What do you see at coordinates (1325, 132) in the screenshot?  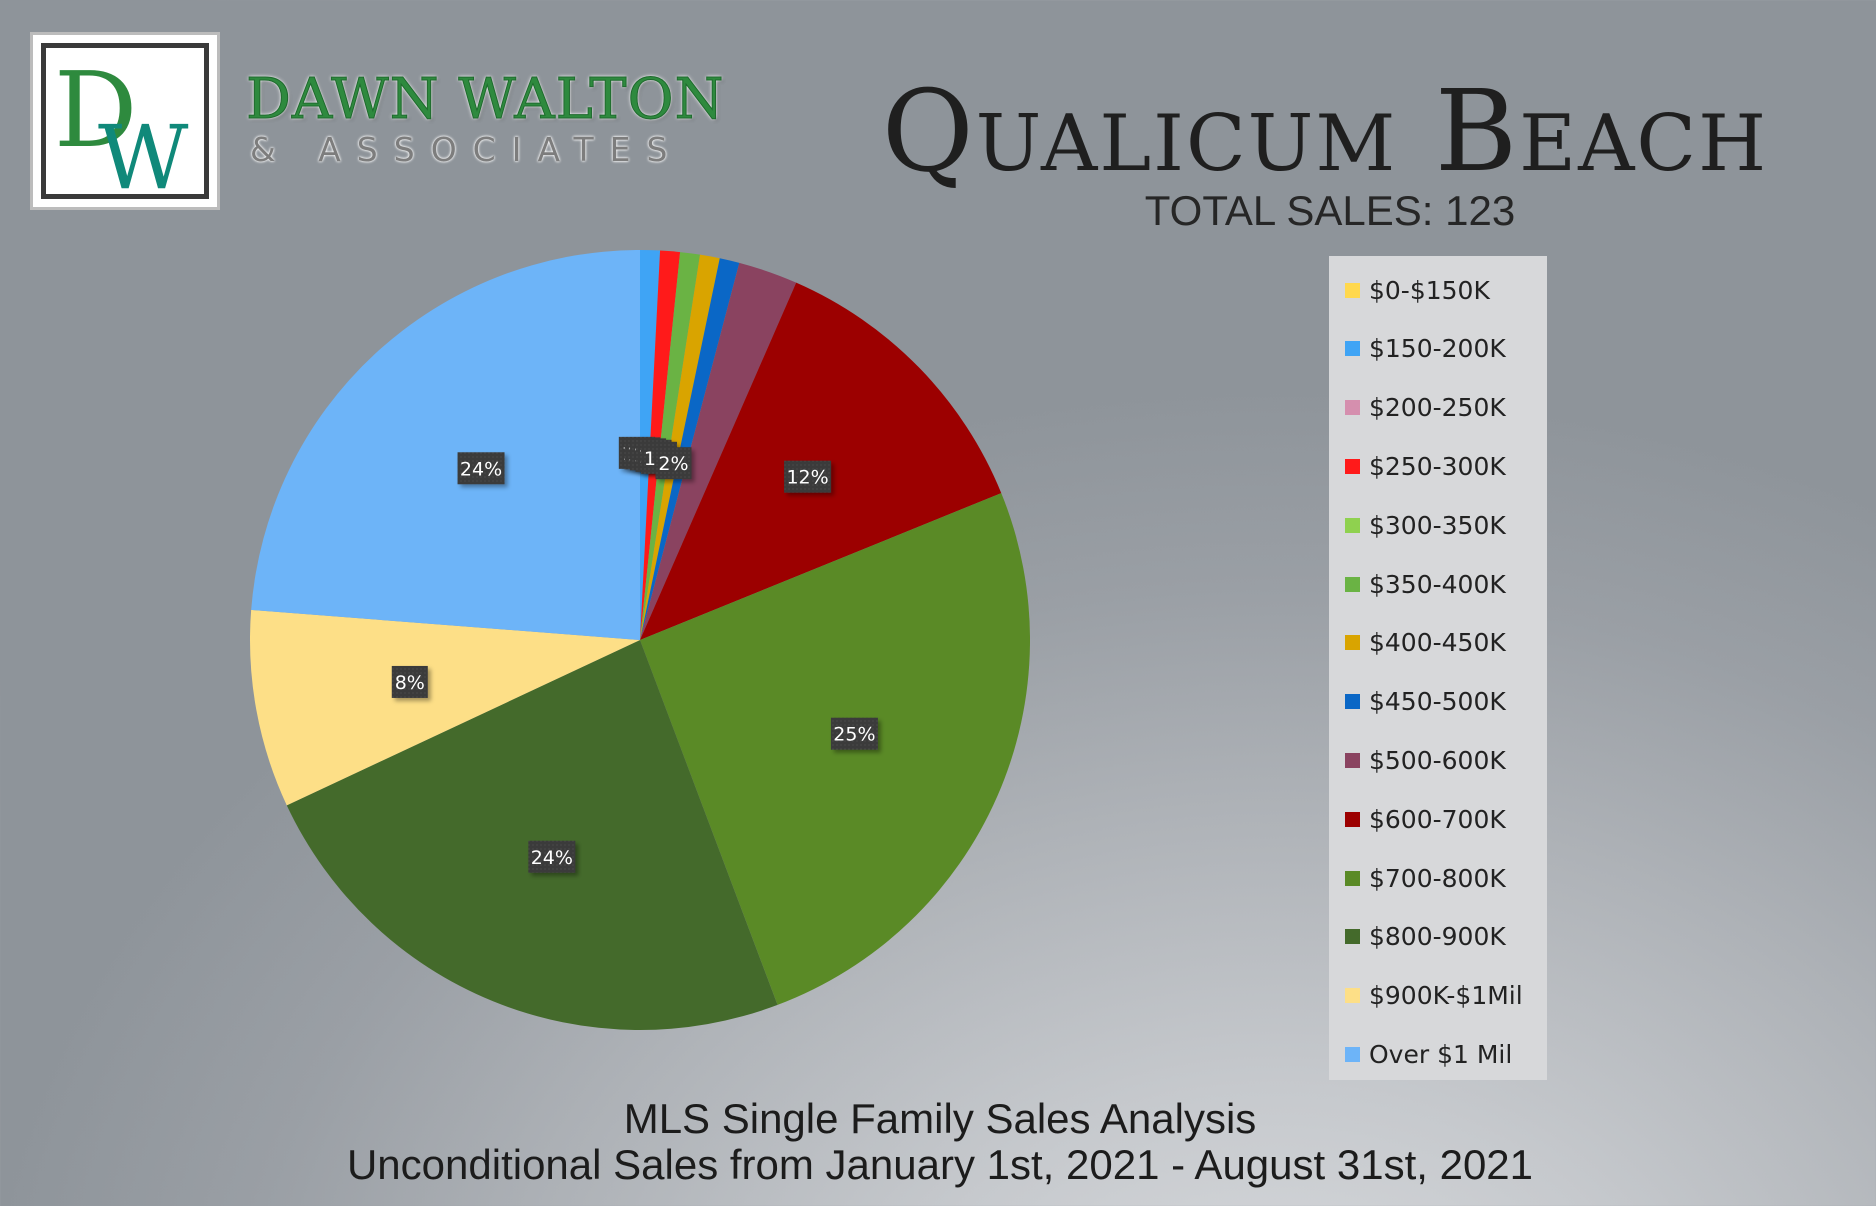 I see `page-title: Qualicum Beach` at bounding box center [1325, 132].